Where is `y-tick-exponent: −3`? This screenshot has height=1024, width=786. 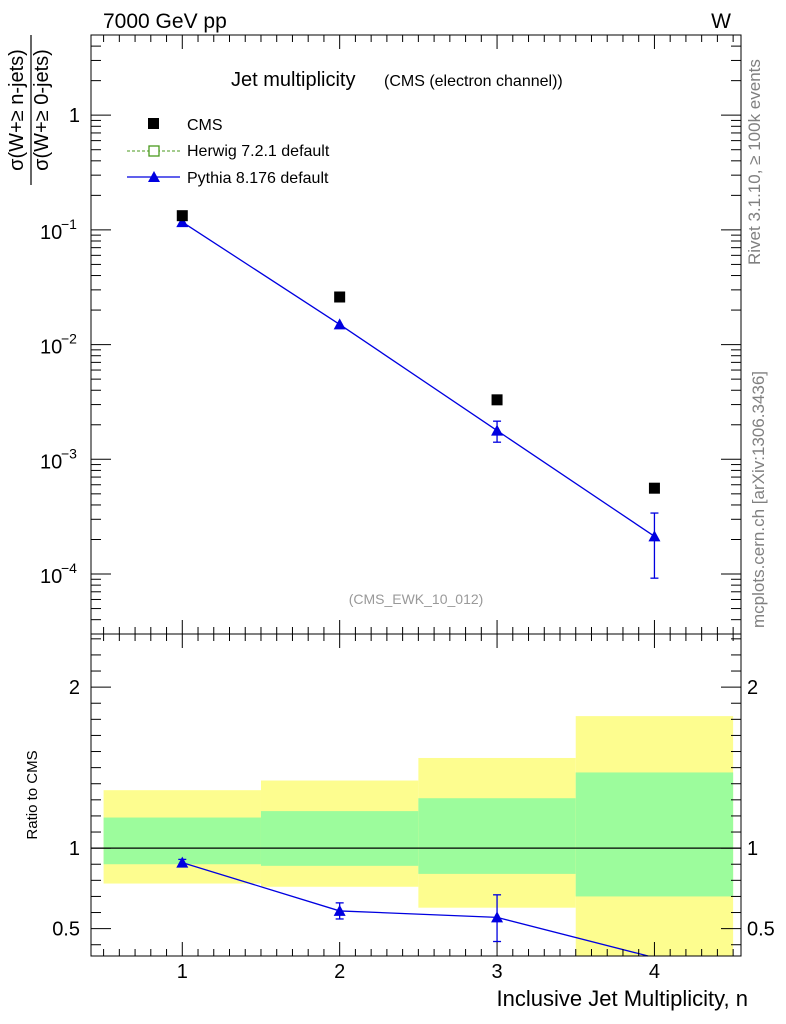
y-tick-exponent: −3 is located at coordinates (69, 453).